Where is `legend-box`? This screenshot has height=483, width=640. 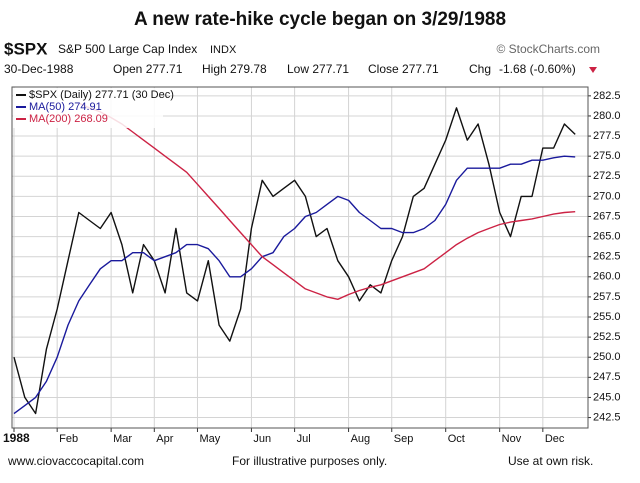 legend-box is located at coordinates (88, 108).